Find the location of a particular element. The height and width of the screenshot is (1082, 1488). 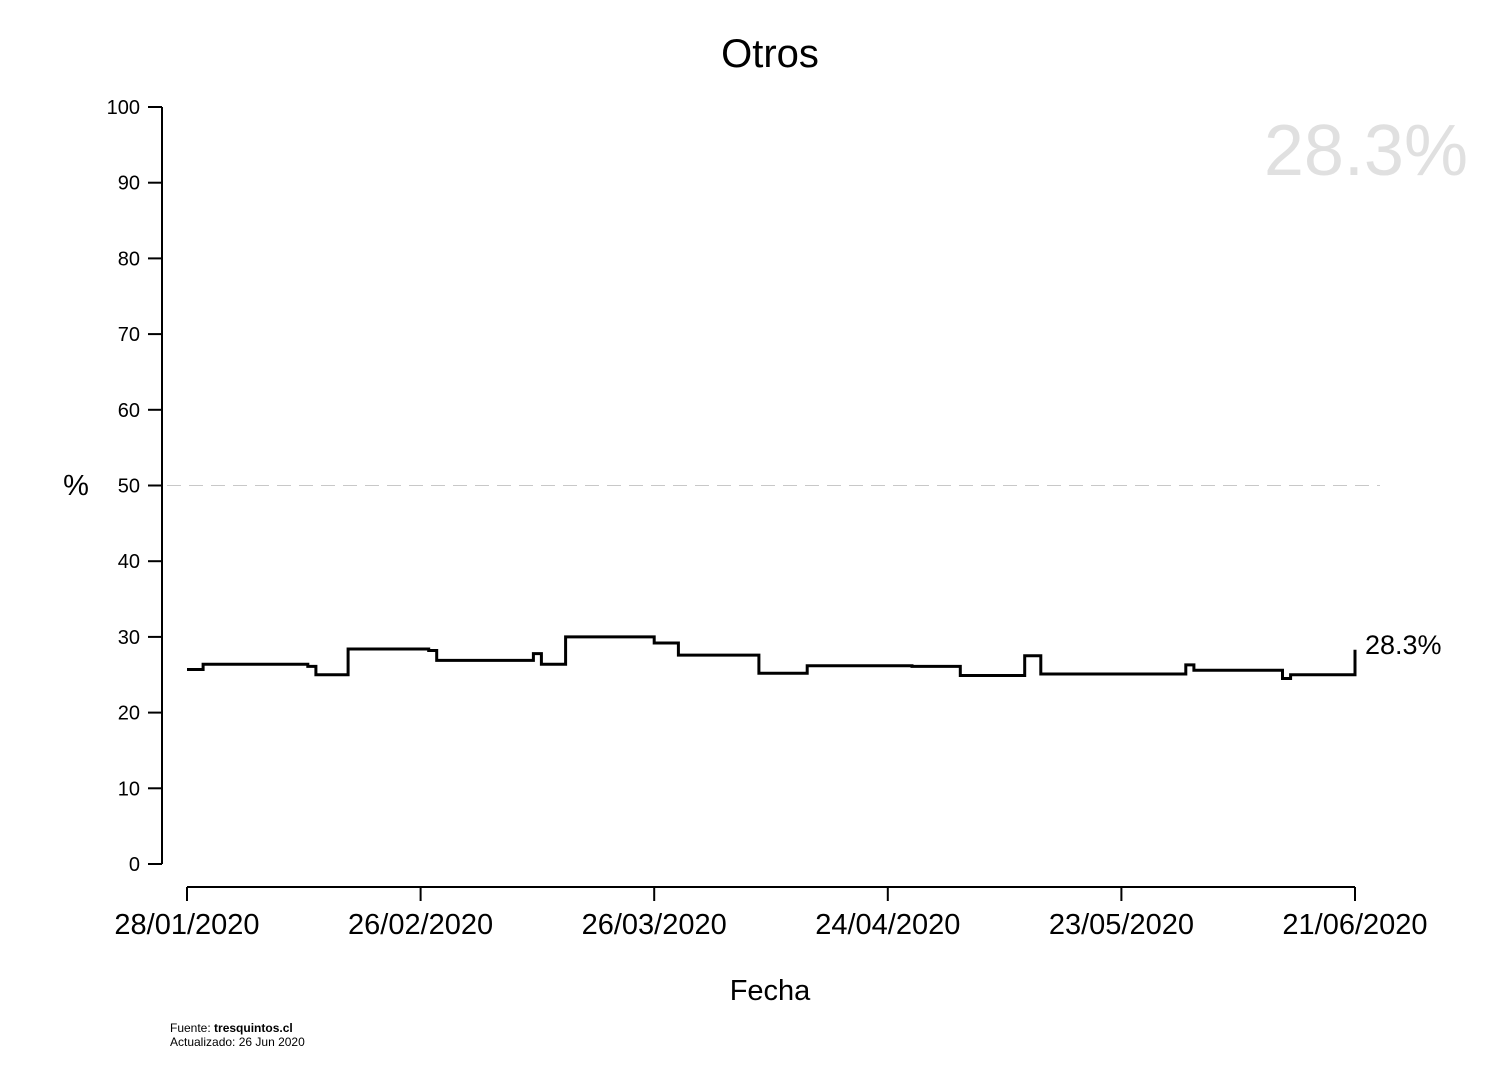

y-tick-label: 0 is located at coordinates (134, 865).